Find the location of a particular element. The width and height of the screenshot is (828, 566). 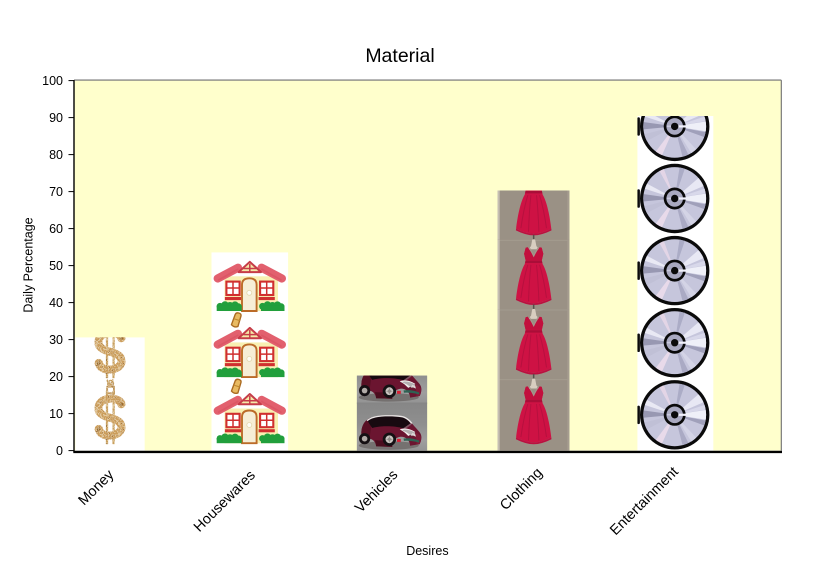

svg-text: Desires is located at coordinates (427, 551).